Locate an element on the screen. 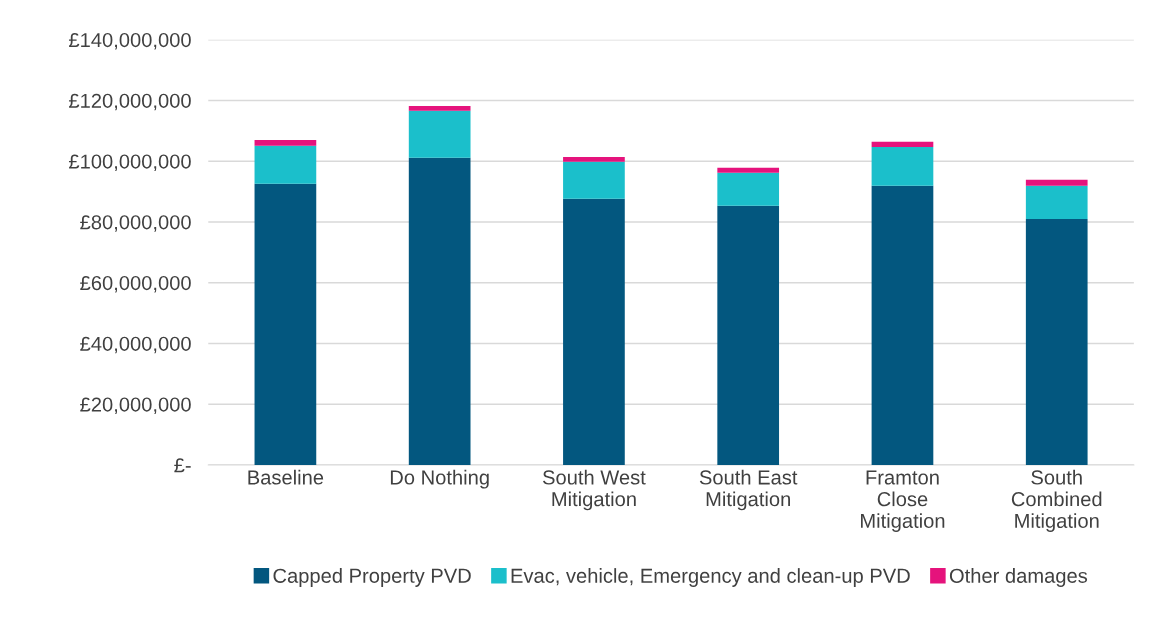  legend-label: Evac, vehicle, Emergency and clean-up PVD is located at coordinates (710, 577).